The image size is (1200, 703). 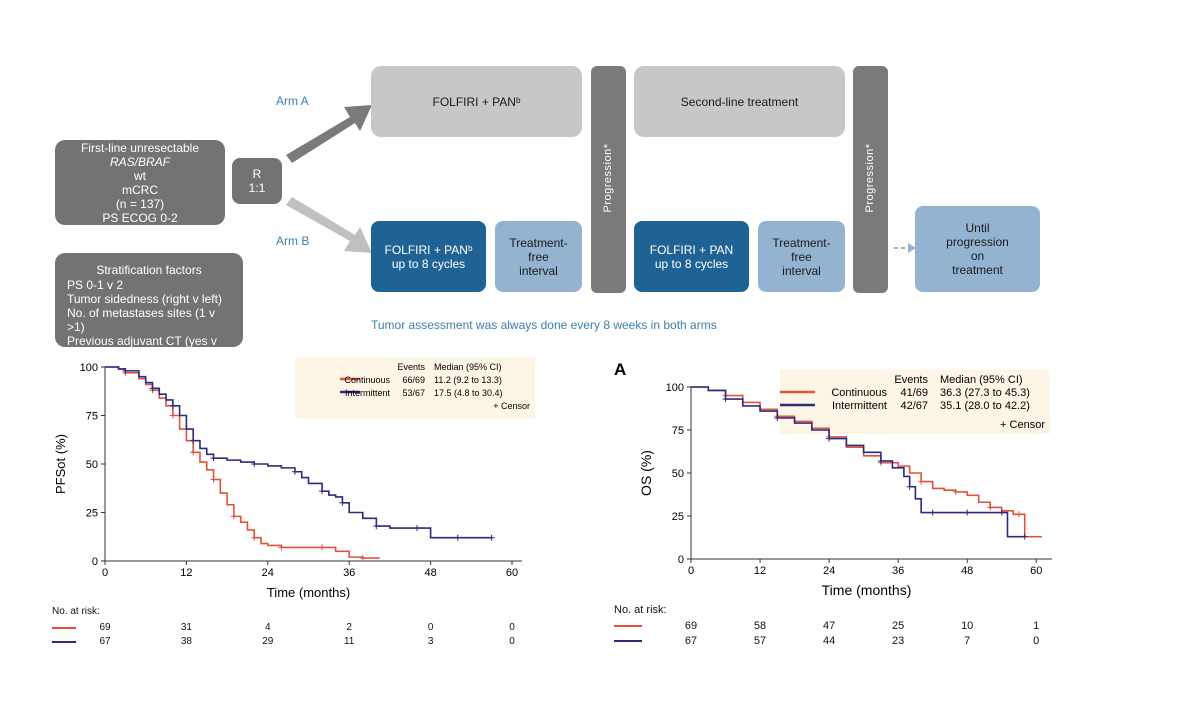 I want to click on strat-item: Previous adjuvant CT (yes v no), so click(x=142, y=348).